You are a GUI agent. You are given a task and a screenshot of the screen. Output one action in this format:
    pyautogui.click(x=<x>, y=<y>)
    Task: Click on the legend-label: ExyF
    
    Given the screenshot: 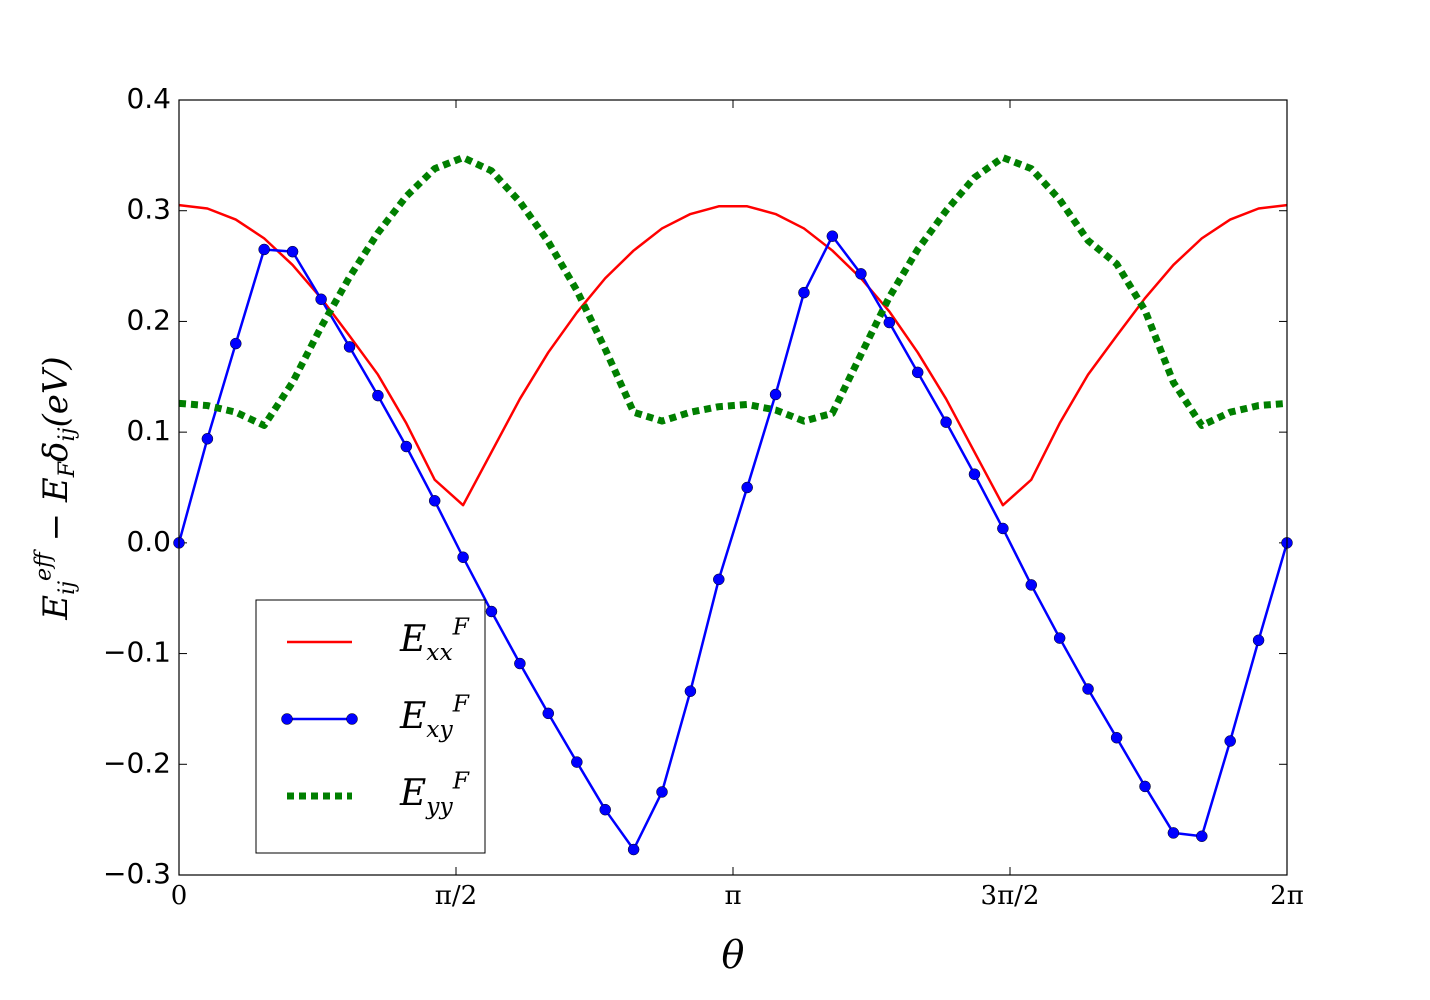 What is the action you would take?
    pyautogui.click(x=434, y=715)
    